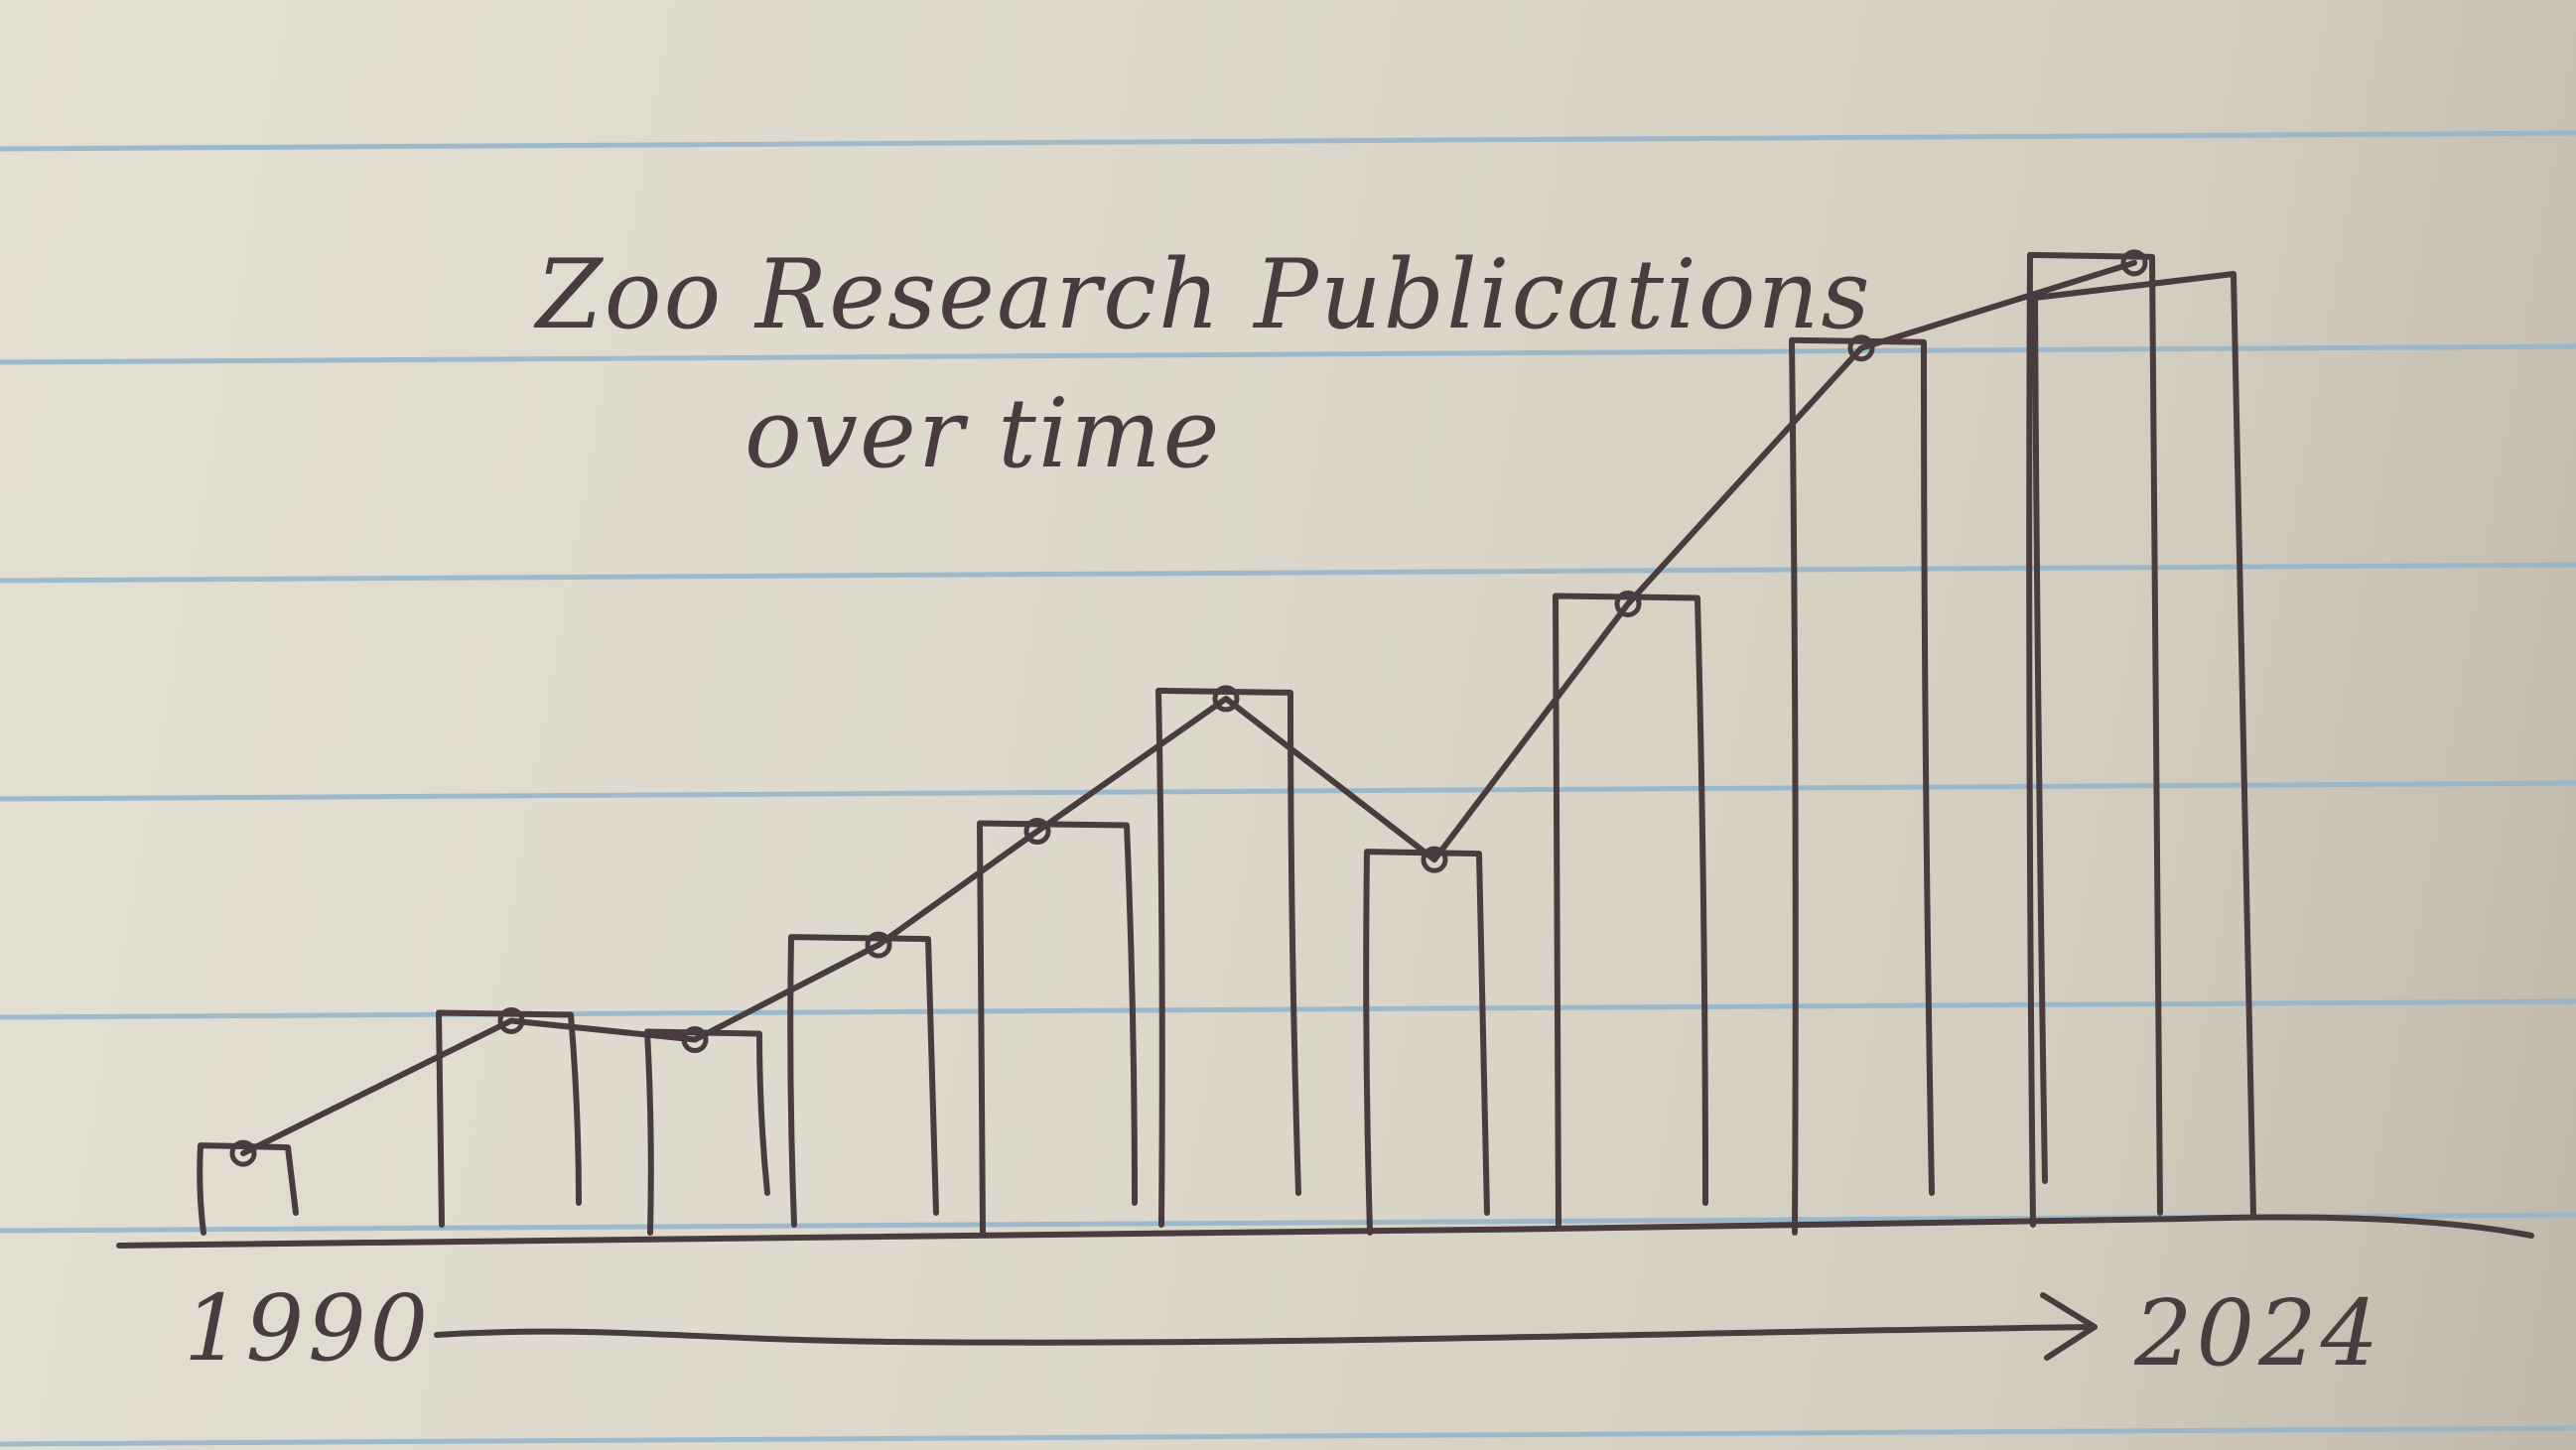  Describe the element at coordinates (308, 1328) in the screenshot. I see `x-axis-start-label: 1990` at that location.